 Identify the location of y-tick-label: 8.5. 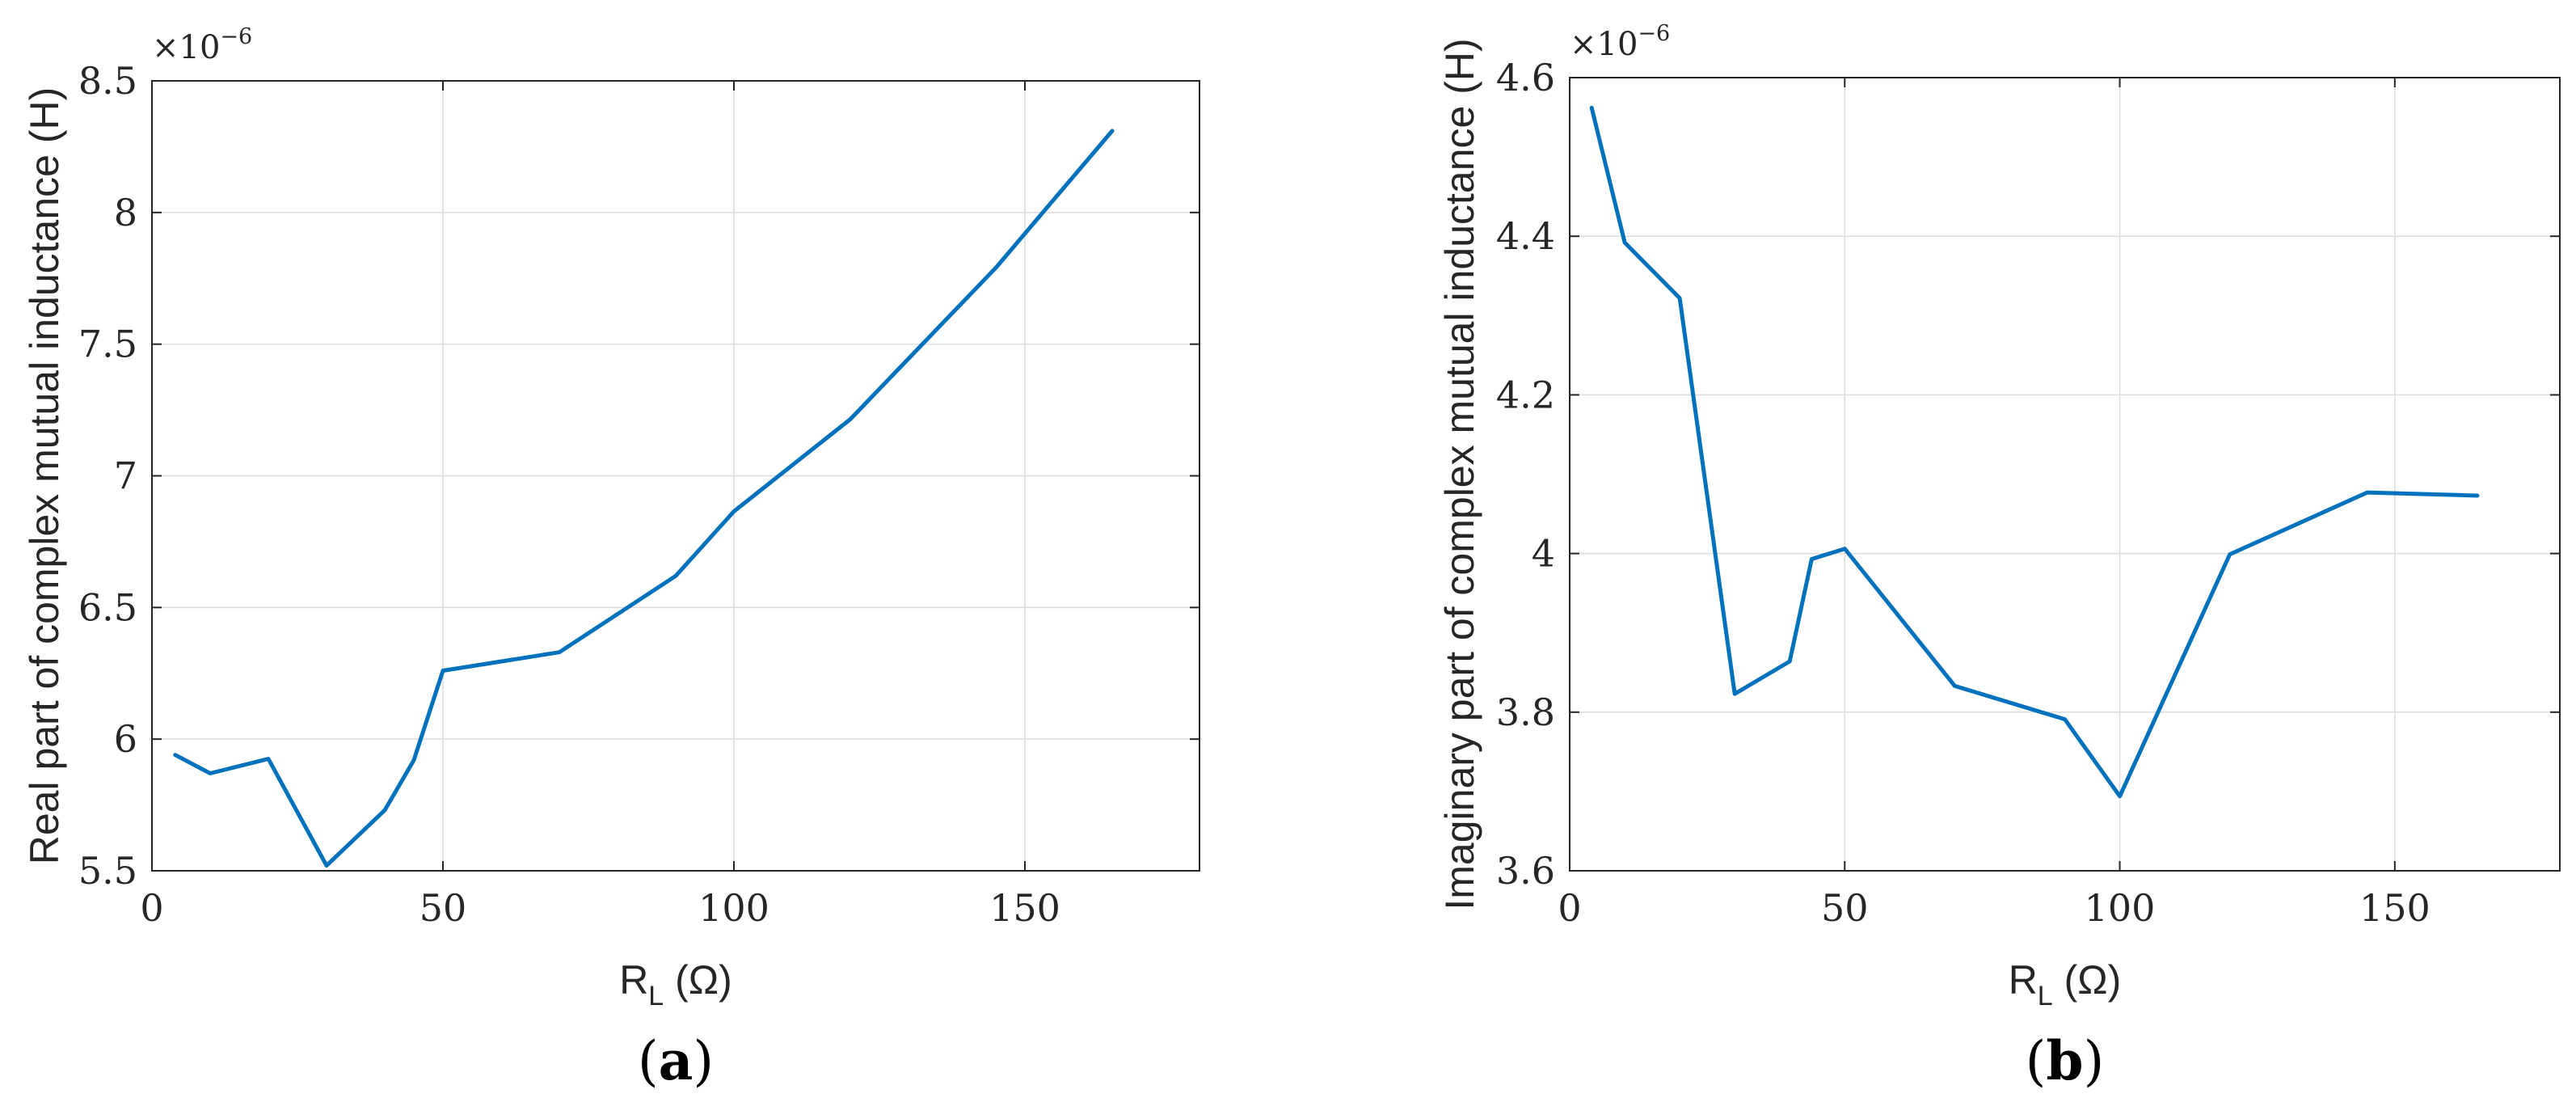
(108, 81).